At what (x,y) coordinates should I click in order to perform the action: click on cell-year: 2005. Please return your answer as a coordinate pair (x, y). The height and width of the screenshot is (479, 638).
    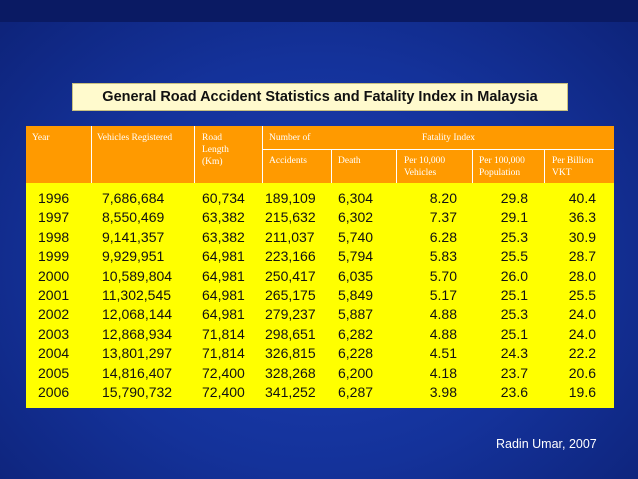
    Looking at the image, I should click on (54, 372).